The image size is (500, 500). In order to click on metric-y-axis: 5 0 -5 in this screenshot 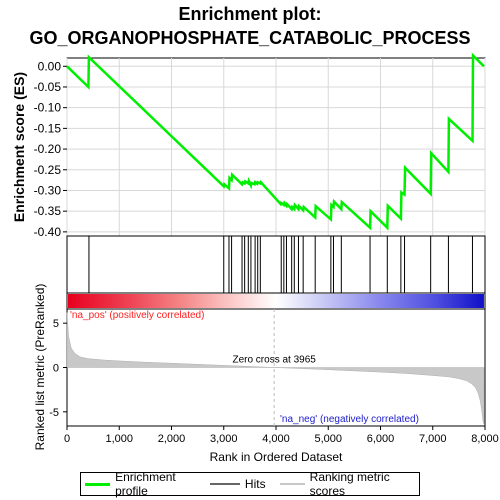, I will do `click(58, 368)`.